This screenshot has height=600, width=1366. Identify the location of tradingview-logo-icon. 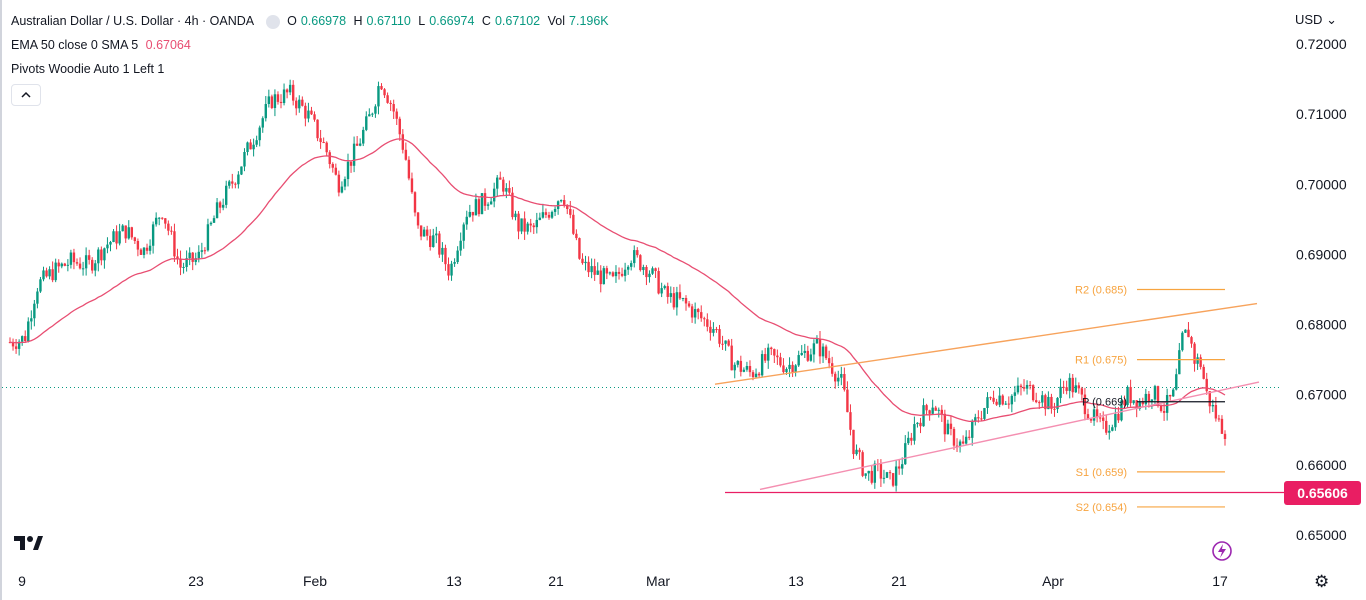
(29, 545).